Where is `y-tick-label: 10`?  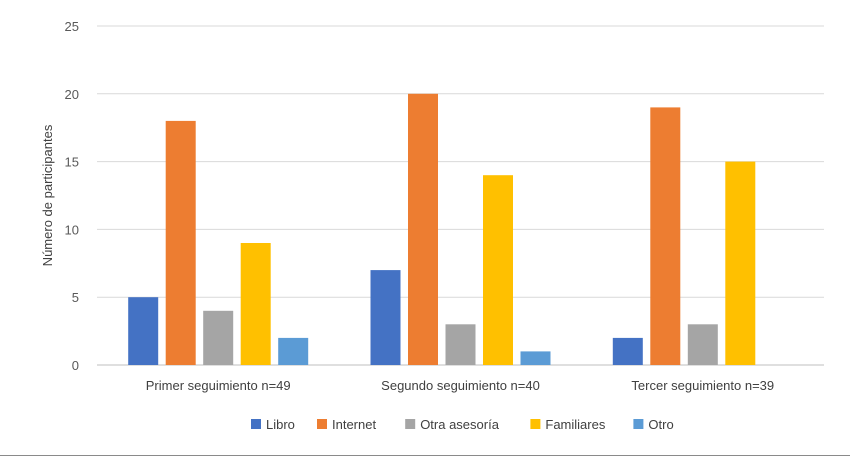
y-tick-label: 10 is located at coordinates (72, 229).